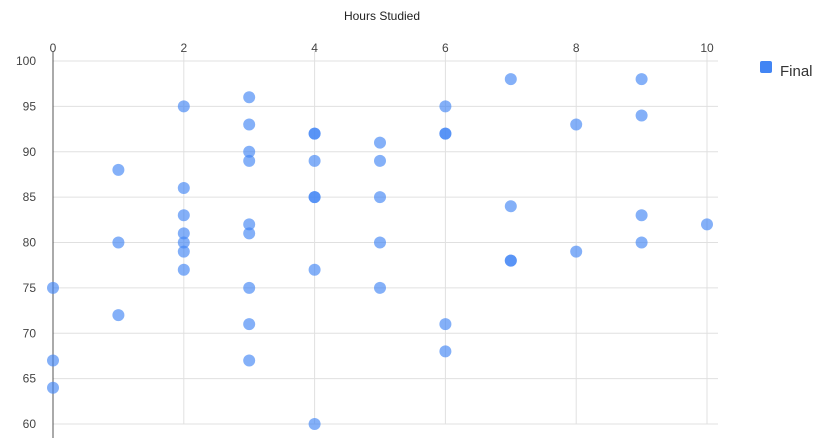 This screenshot has width=835, height=438. Describe the element at coordinates (30, 379) in the screenshot. I see `y-tick-label: 65` at that location.